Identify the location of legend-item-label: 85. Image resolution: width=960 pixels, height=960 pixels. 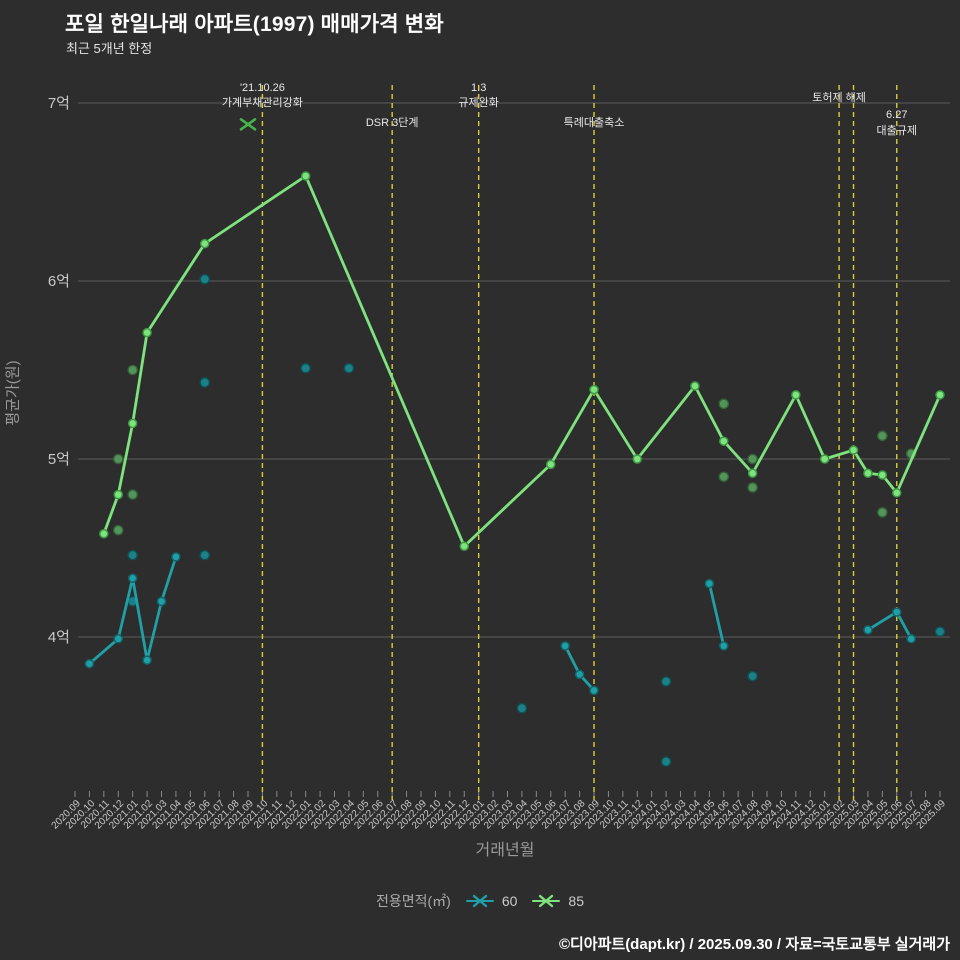
(576, 901).